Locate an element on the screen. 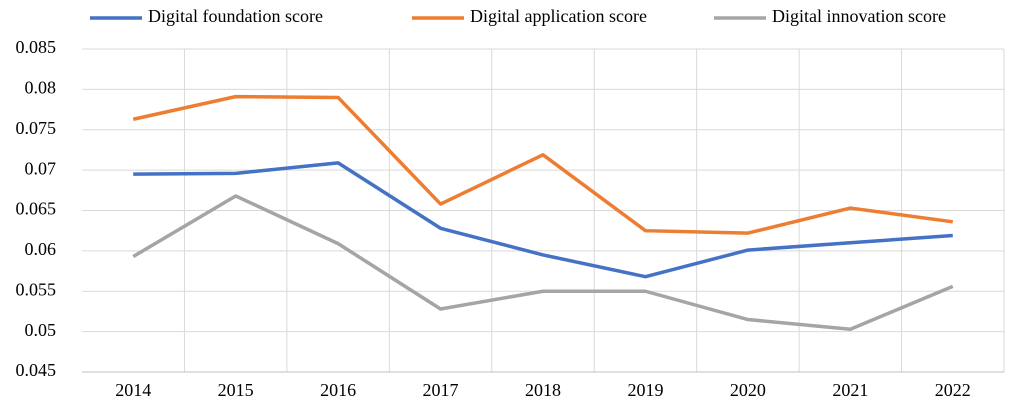 The image size is (1018, 408). y-tick-label: 0.045 is located at coordinates (36, 370).